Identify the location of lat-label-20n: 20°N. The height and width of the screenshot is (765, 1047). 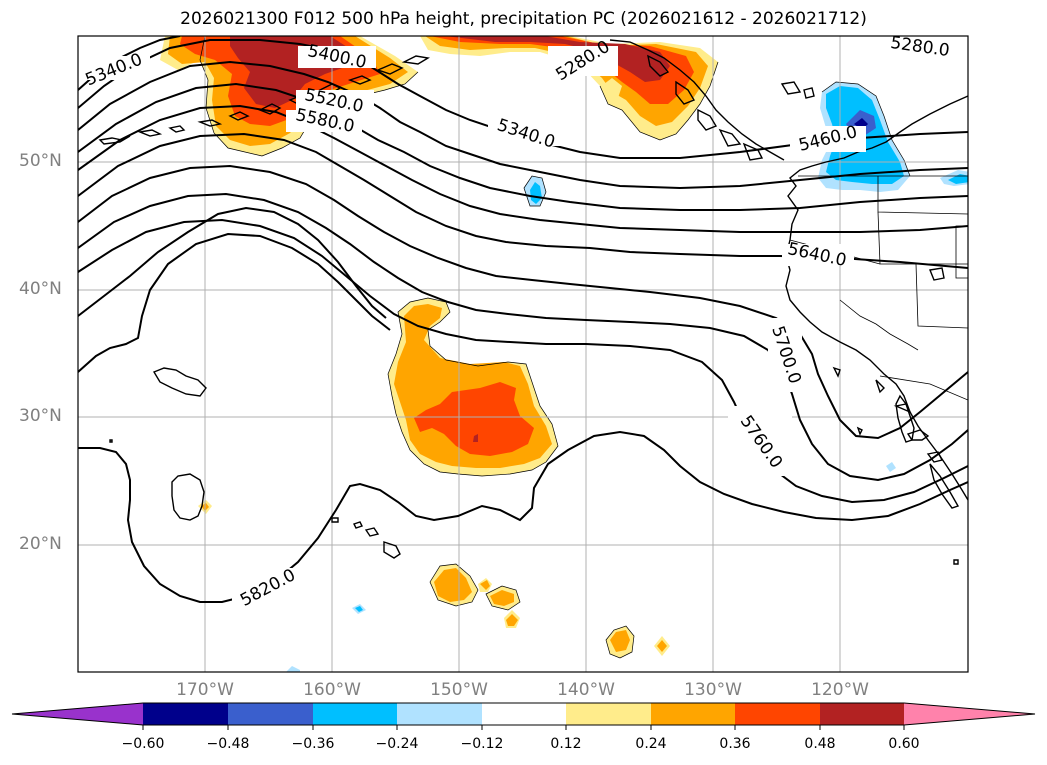
(40, 544).